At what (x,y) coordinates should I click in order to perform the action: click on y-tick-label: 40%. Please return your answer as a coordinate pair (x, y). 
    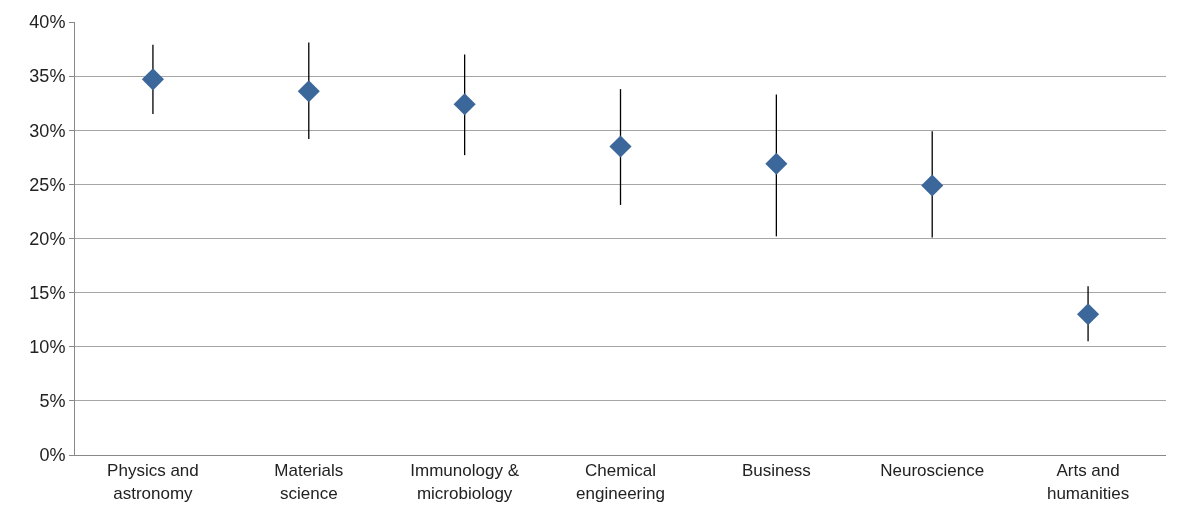
    Looking at the image, I should click on (47, 22).